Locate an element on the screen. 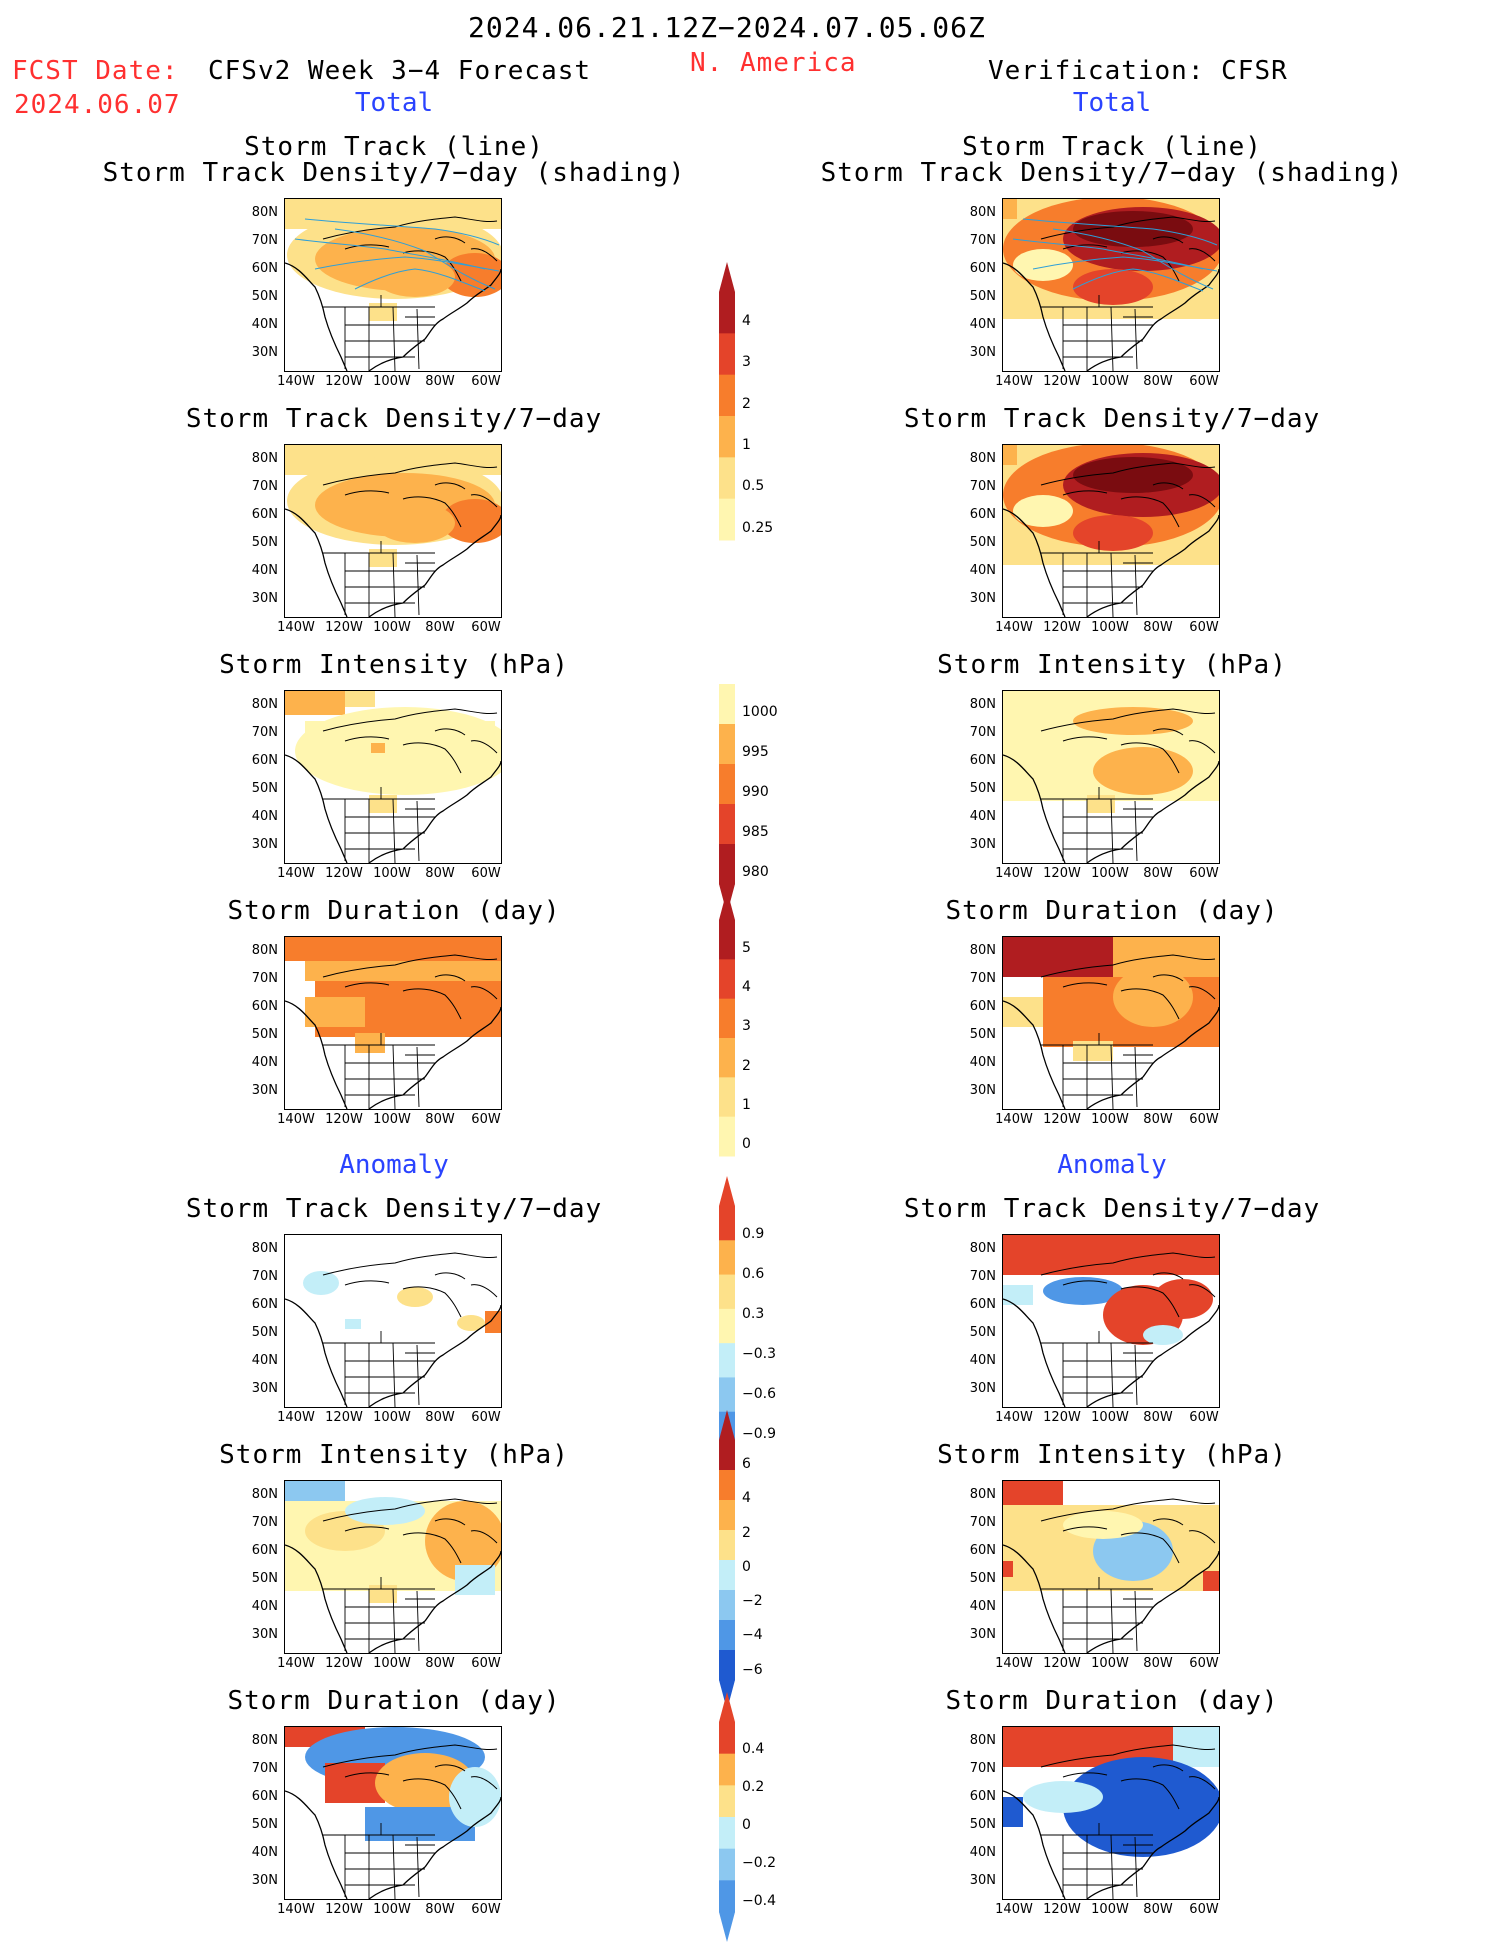 The height and width of the screenshot is (1946, 1487). map-forecast-track-density-lines is located at coordinates (393, 285).